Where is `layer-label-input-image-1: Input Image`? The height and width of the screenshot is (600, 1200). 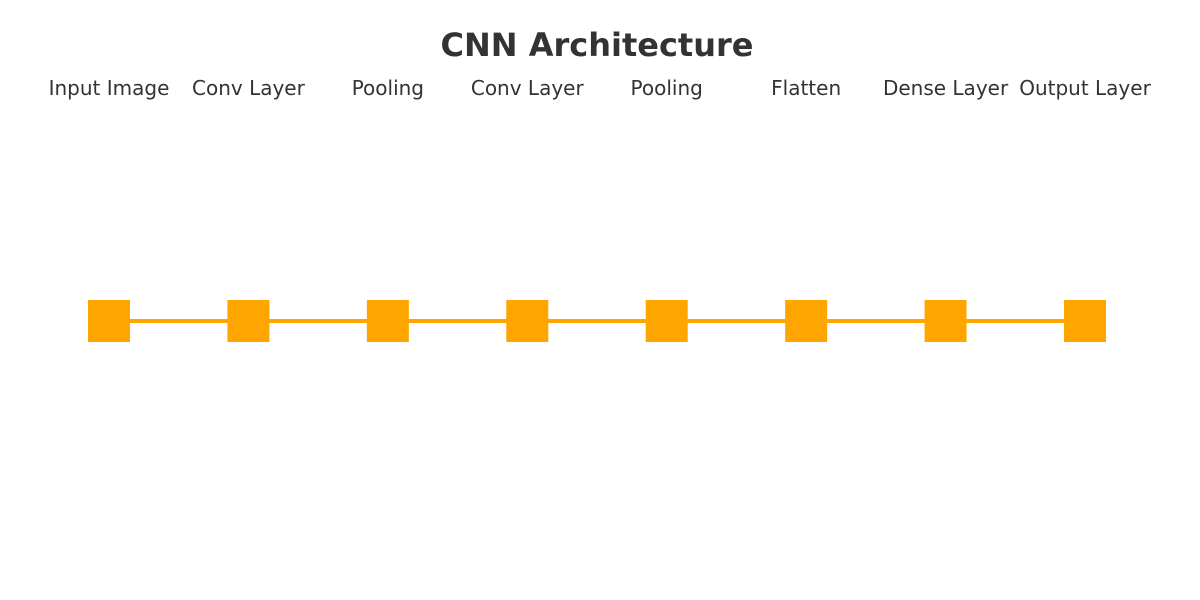
layer-label-input-image-1: Input Image is located at coordinates (109, 88).